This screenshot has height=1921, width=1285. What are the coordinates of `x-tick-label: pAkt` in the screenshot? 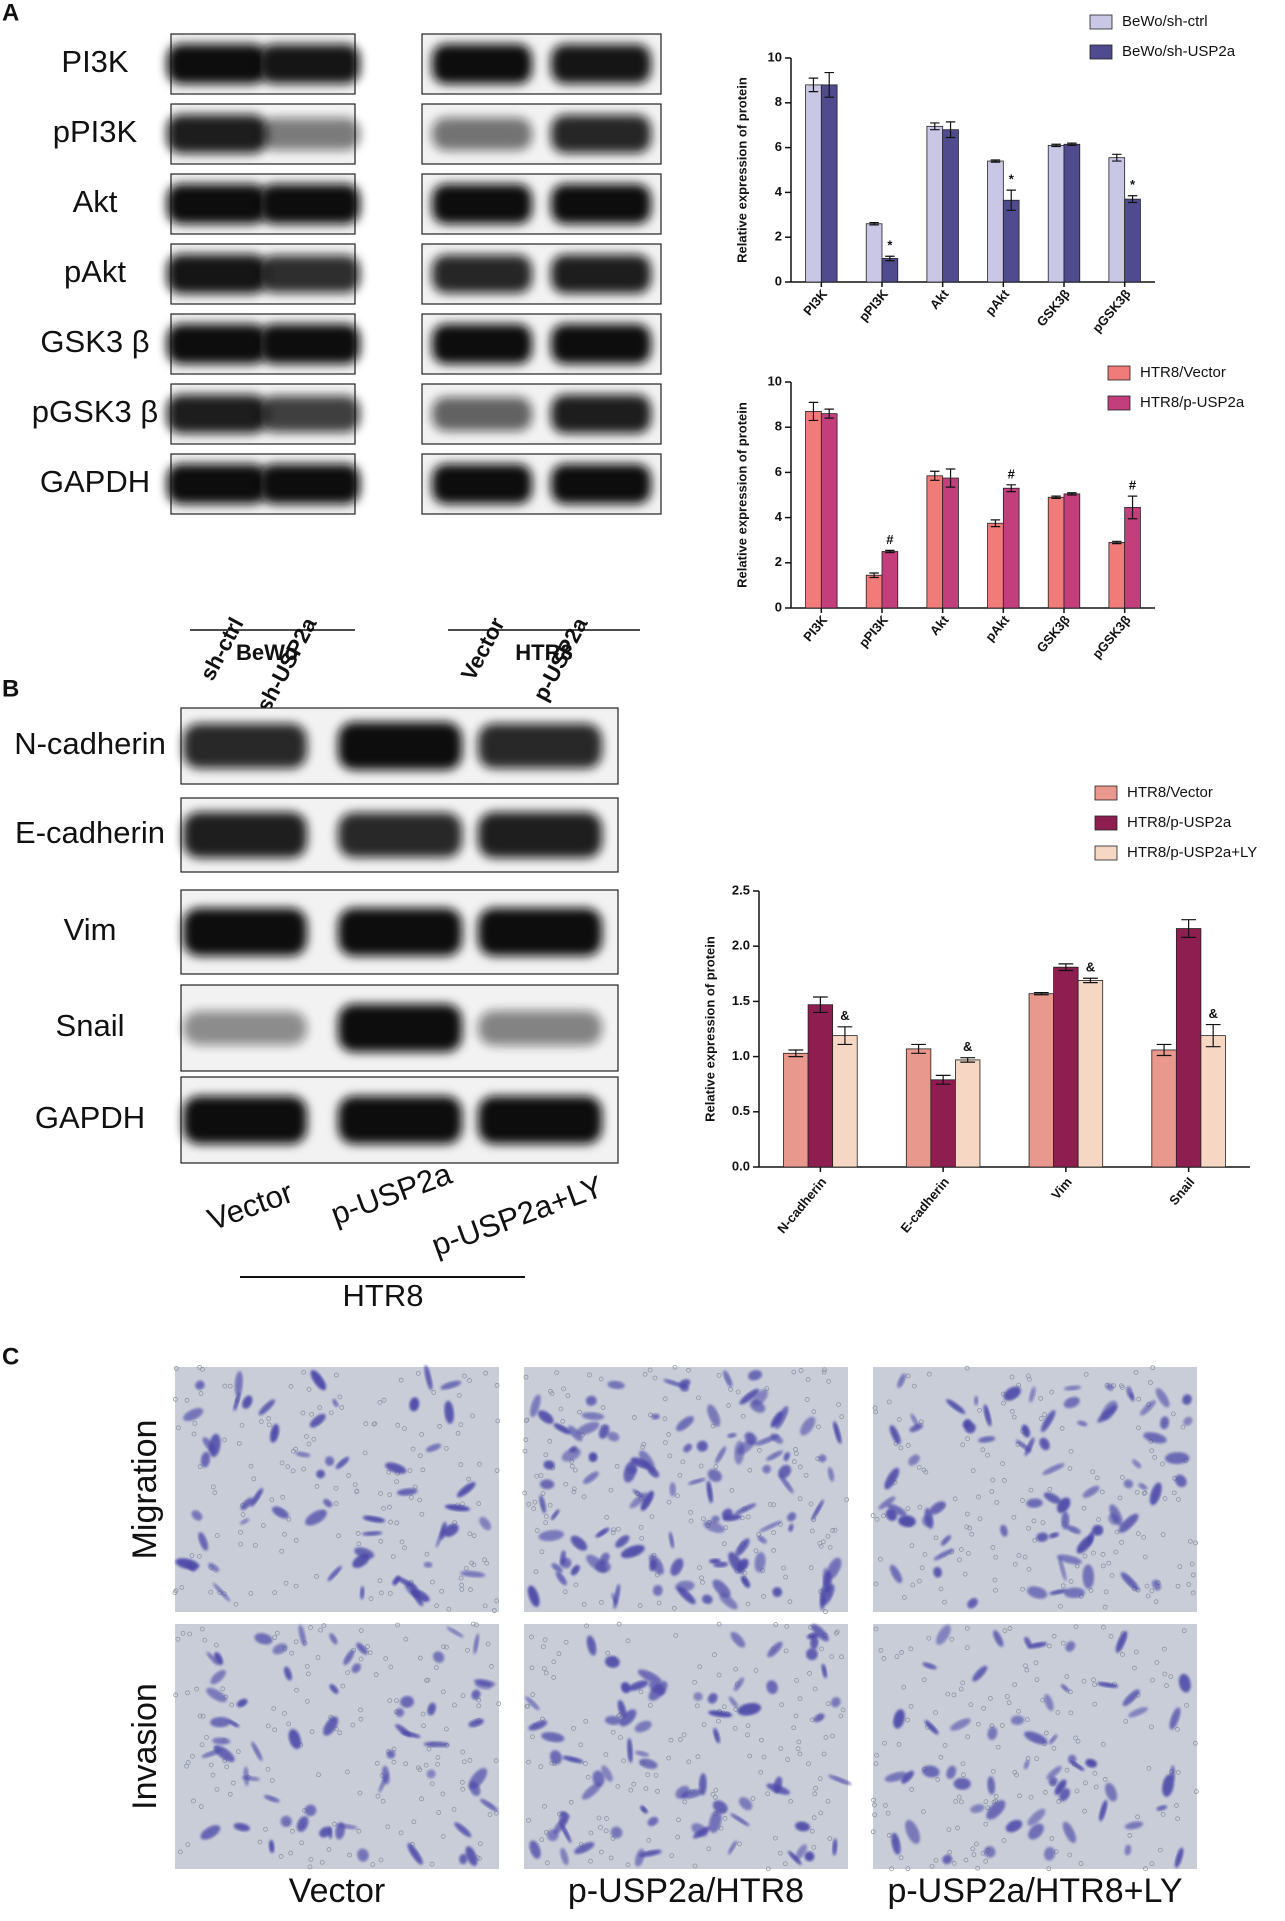 It's located at (997, 302).